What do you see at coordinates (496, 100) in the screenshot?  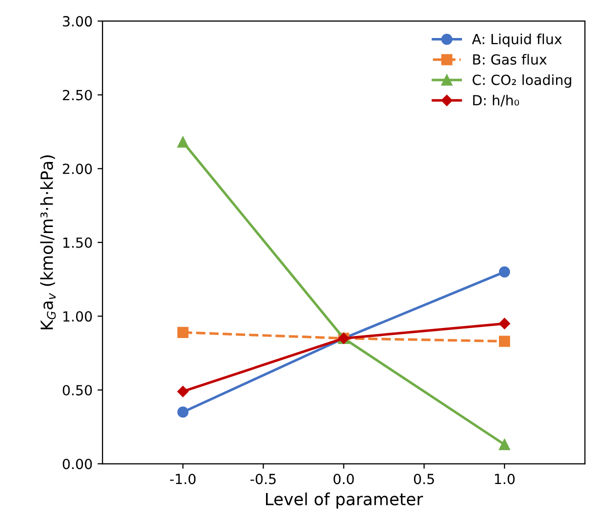 I see `legend-label: D: h/h₀` at bounding box center [496, 100].